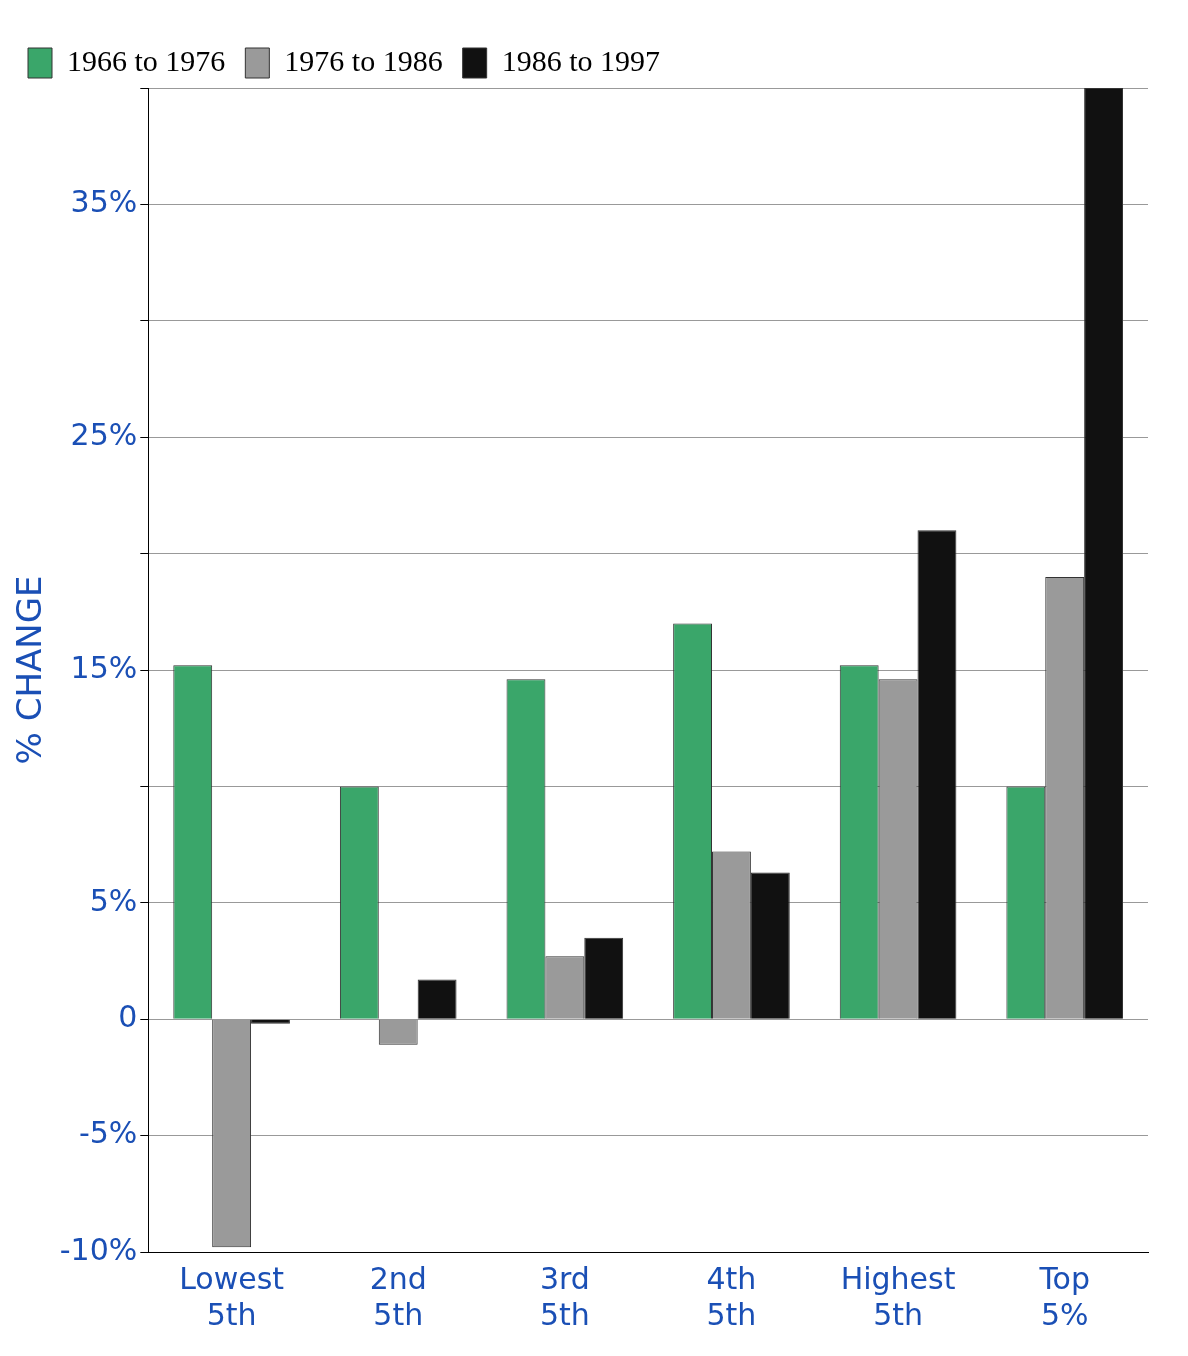  Describe the element at coordinates (104, 202) in the screenshot. I see `y-tick-label: 35%` at that location.